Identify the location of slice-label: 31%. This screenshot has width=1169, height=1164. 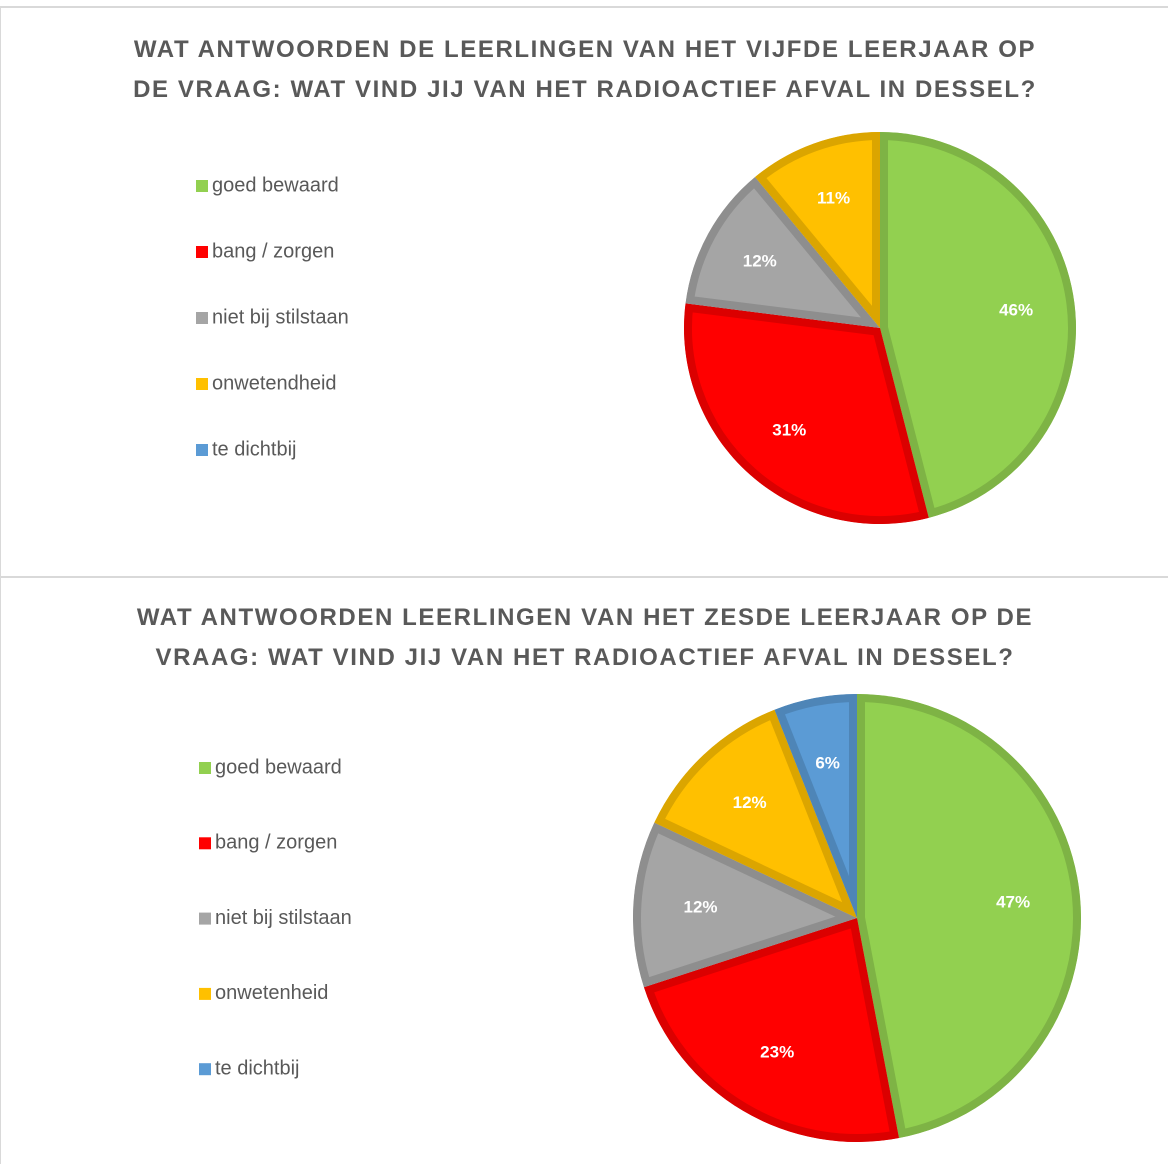
(789, 429).